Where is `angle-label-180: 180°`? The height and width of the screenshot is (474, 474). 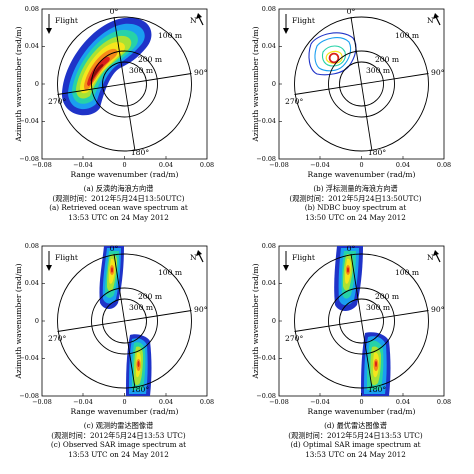
angle-label-180: 180° is located at coordinates (377, 389).